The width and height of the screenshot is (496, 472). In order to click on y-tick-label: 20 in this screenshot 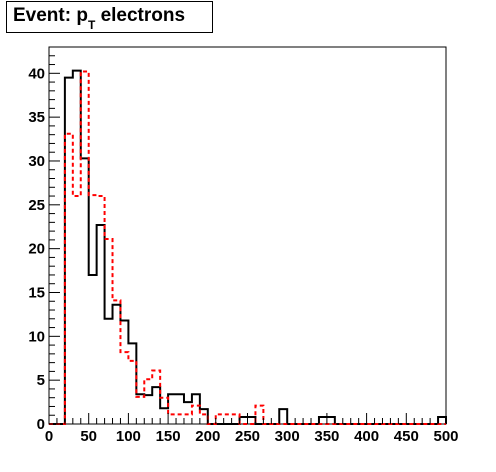, I will do `click(36, 249)`.